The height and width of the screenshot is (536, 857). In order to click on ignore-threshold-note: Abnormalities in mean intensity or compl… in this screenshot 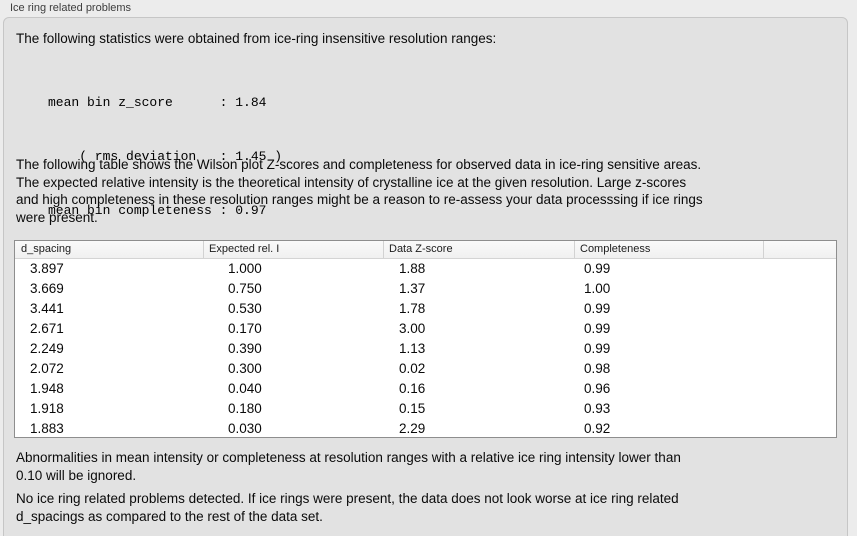, I will do `click(348, 466)`.